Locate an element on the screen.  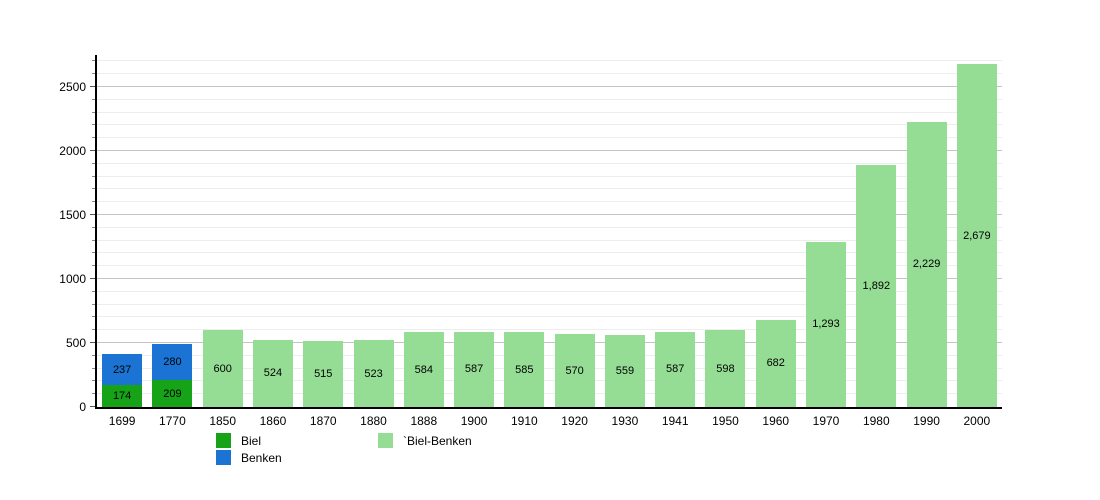
bar-segment-biel-benken: 2,229 is located at coordinates (926, 264).